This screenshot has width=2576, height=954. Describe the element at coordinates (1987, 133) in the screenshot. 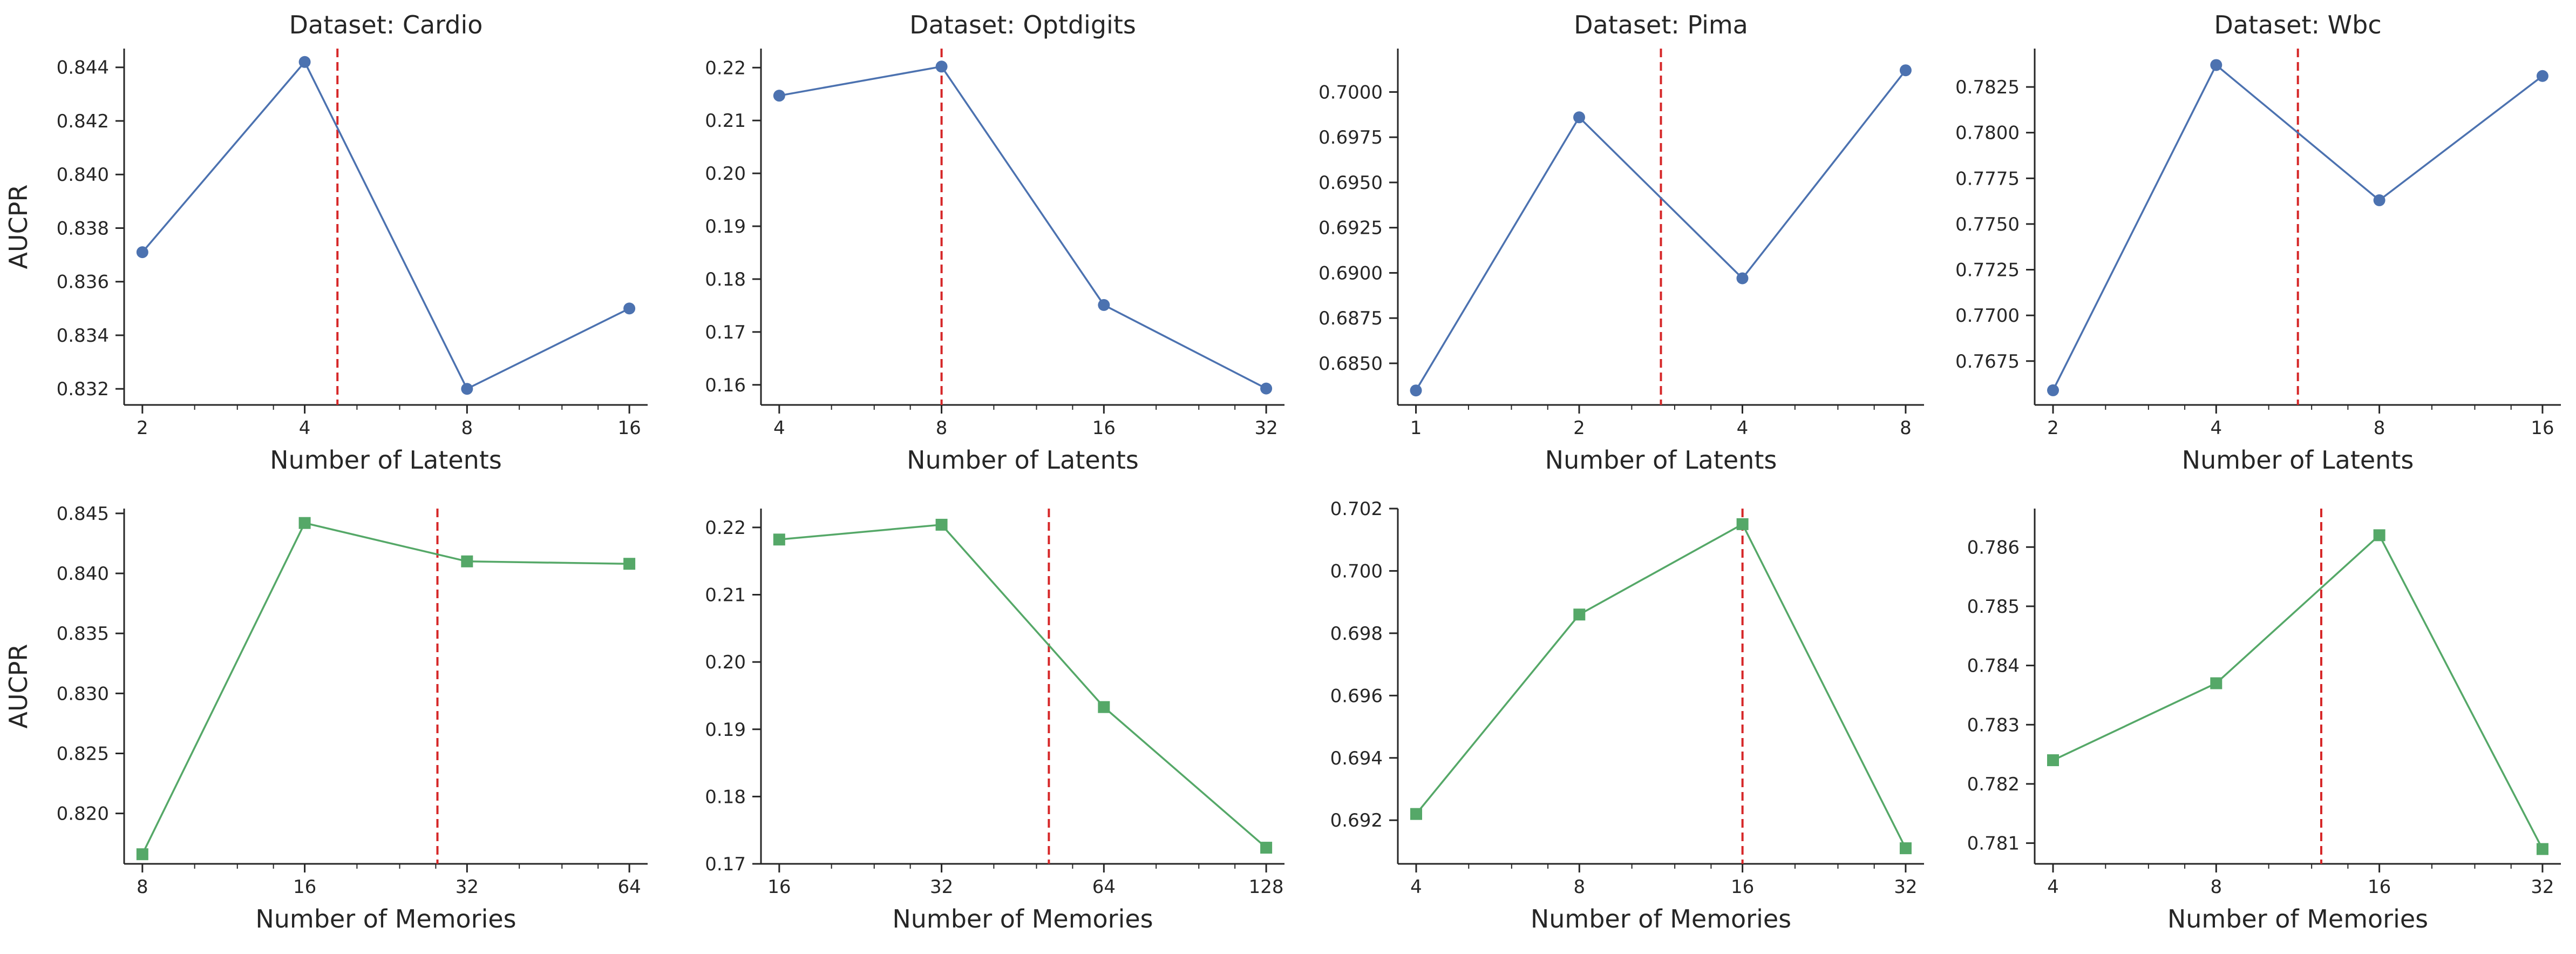

I see `y-tick-label: 0.7800` at that location.